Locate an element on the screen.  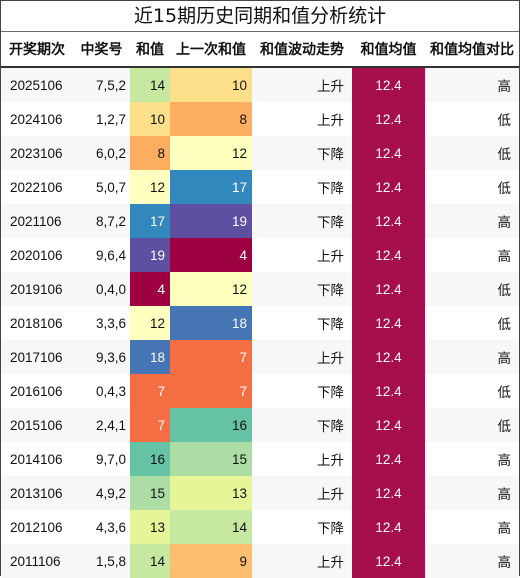
prev-sum-cell: 13 is located at coordinates (211, 493).